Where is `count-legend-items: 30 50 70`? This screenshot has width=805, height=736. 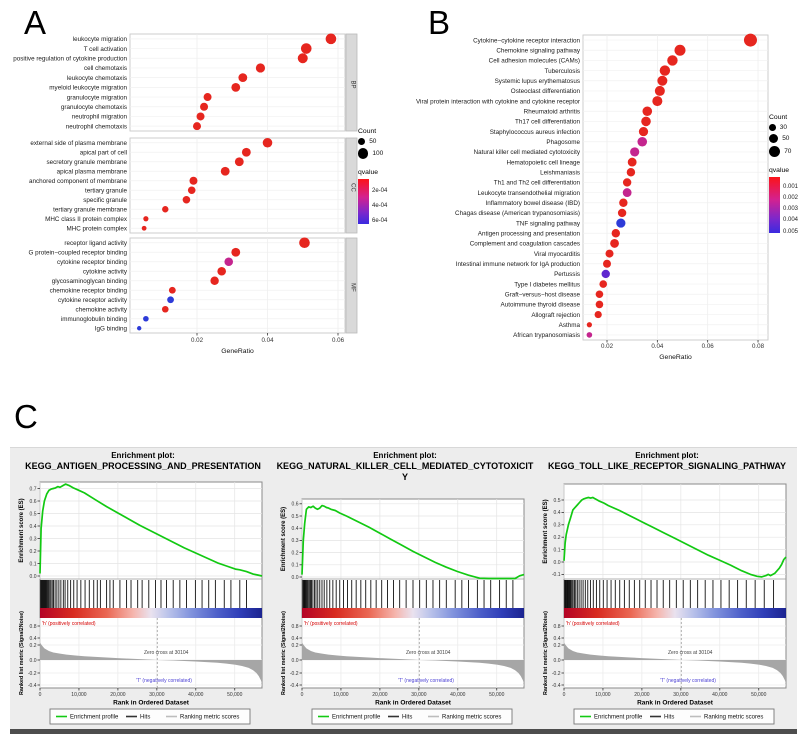
count-legend-items: 30 50 70 is located at coordinates (787, 141).